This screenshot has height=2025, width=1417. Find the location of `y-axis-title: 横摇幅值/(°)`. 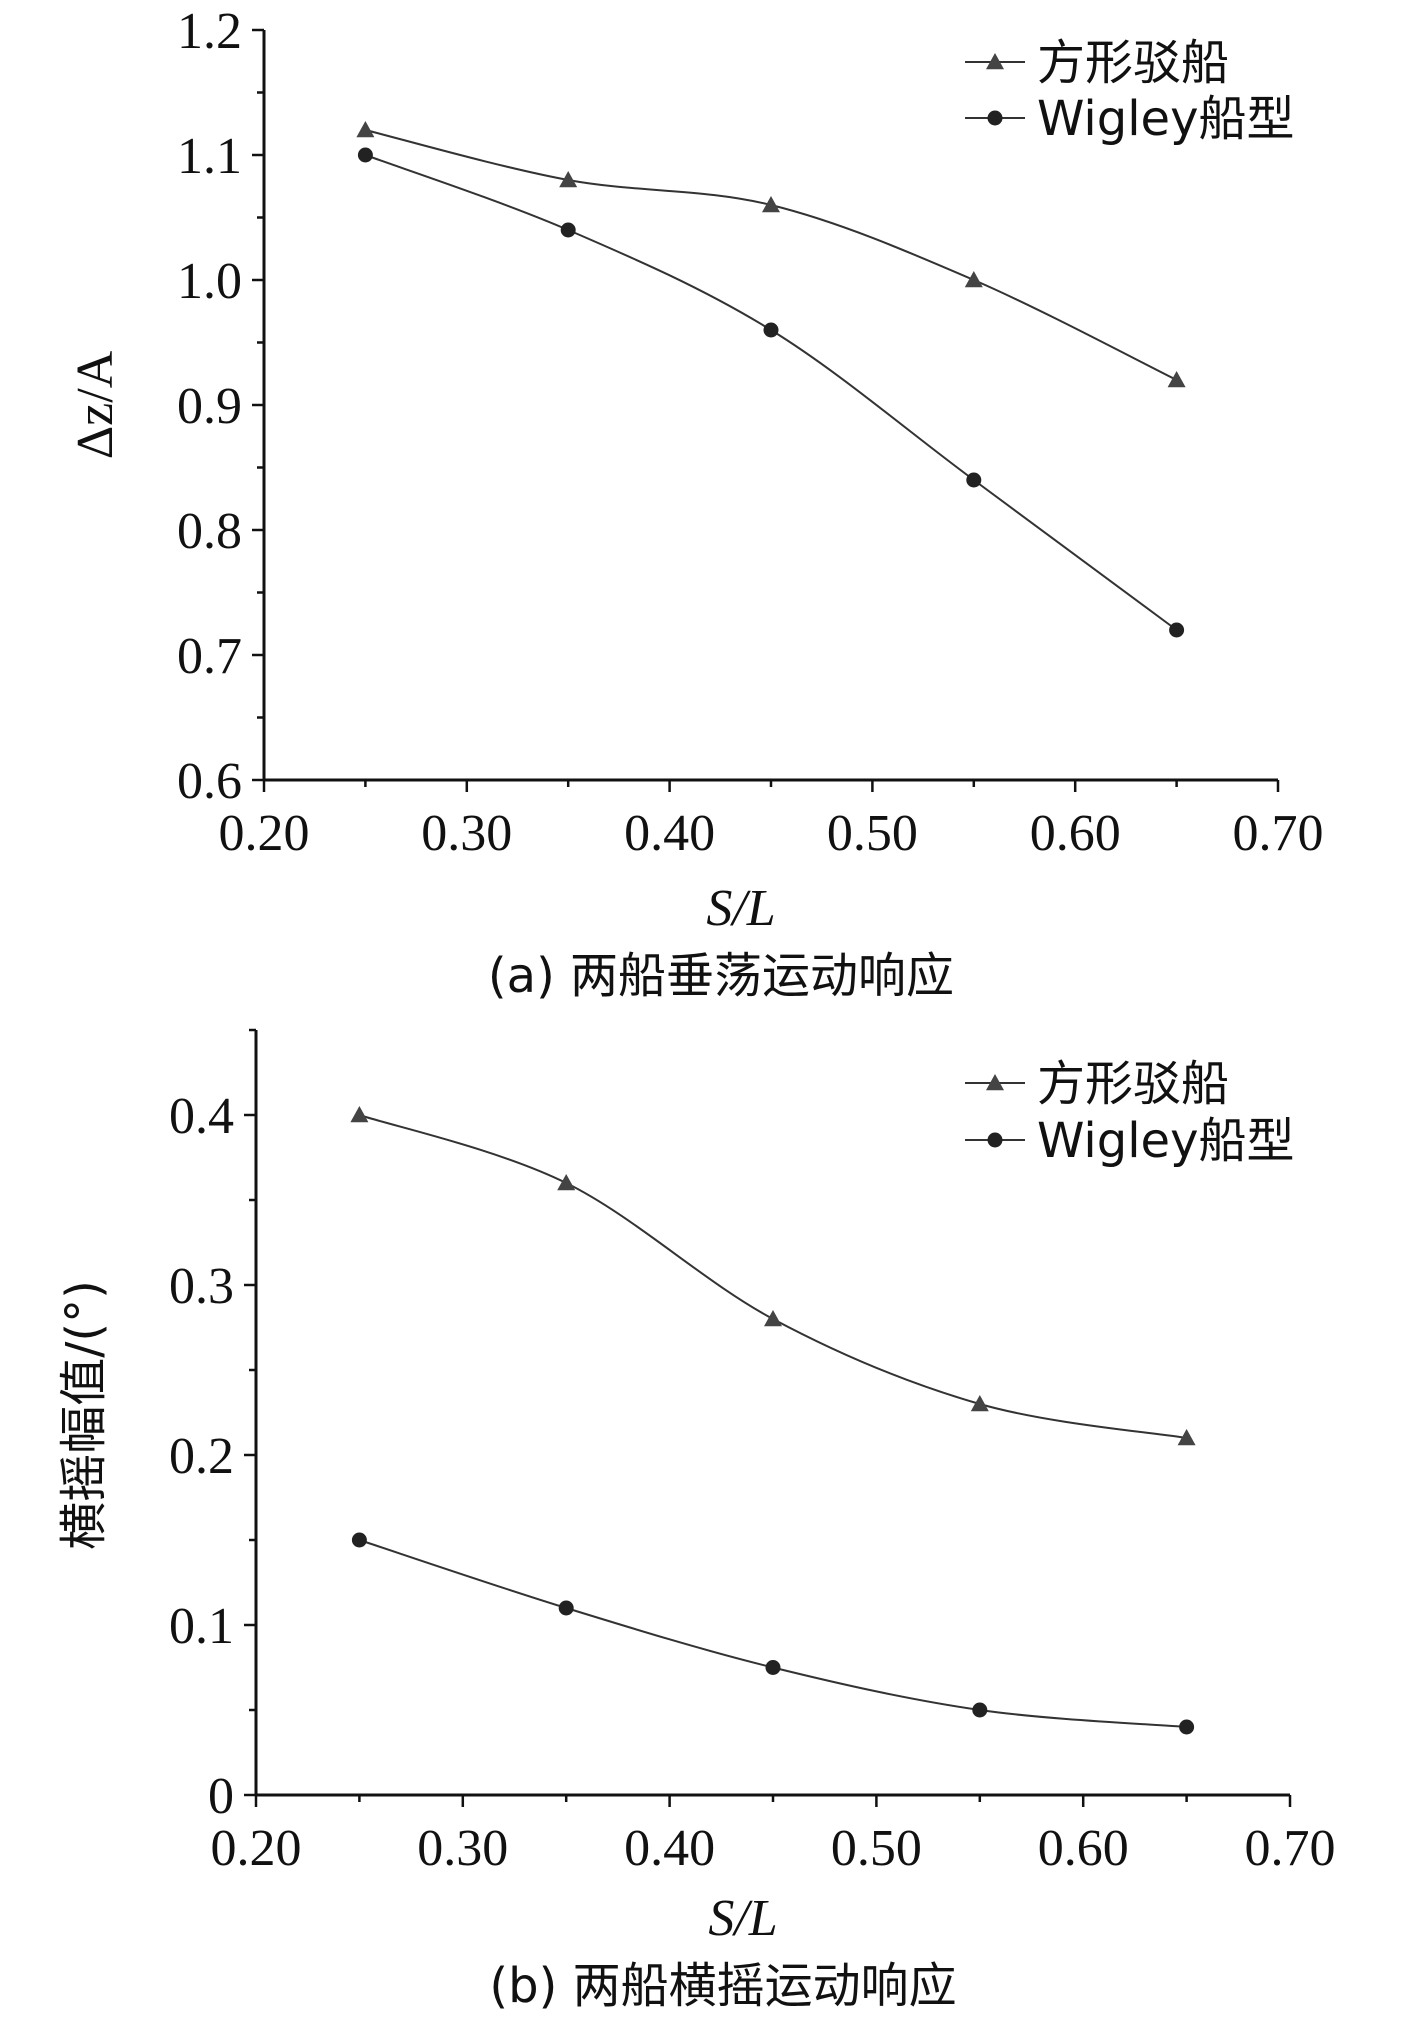

y-axis-title: 横摇幅值/(°) is located at coordinates (84, 1415).